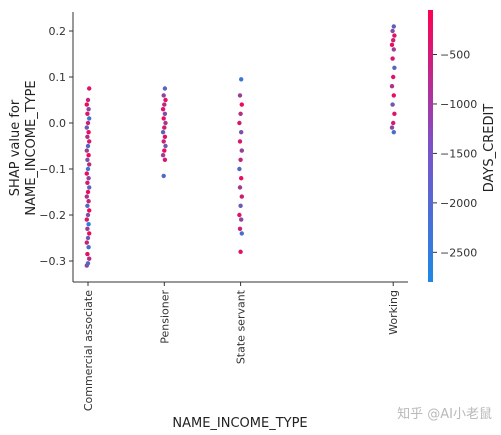  What do you see at coordinates (58, 123) in the screenshot?
I see `y-tick-label: 0.0` at bounding box center [58, 123].